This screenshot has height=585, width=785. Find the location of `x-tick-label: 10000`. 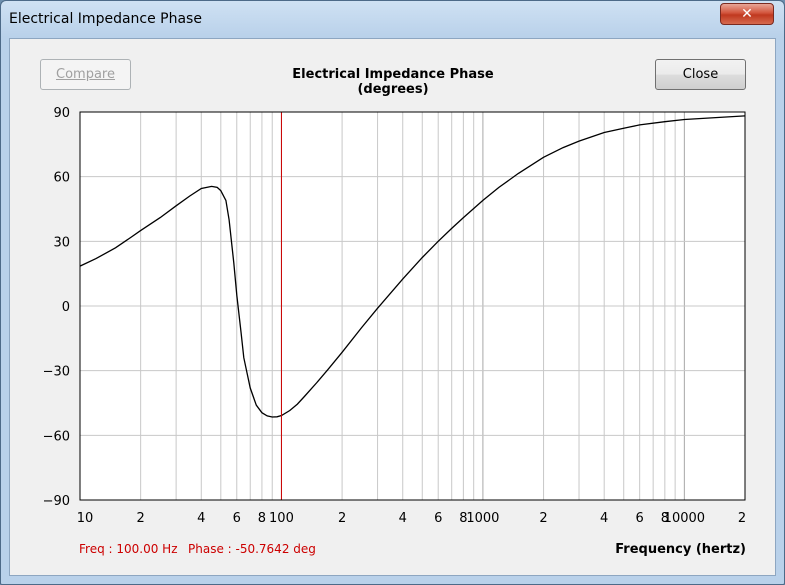

x-tick-label: 10000 is located at coordinates (684, 518).